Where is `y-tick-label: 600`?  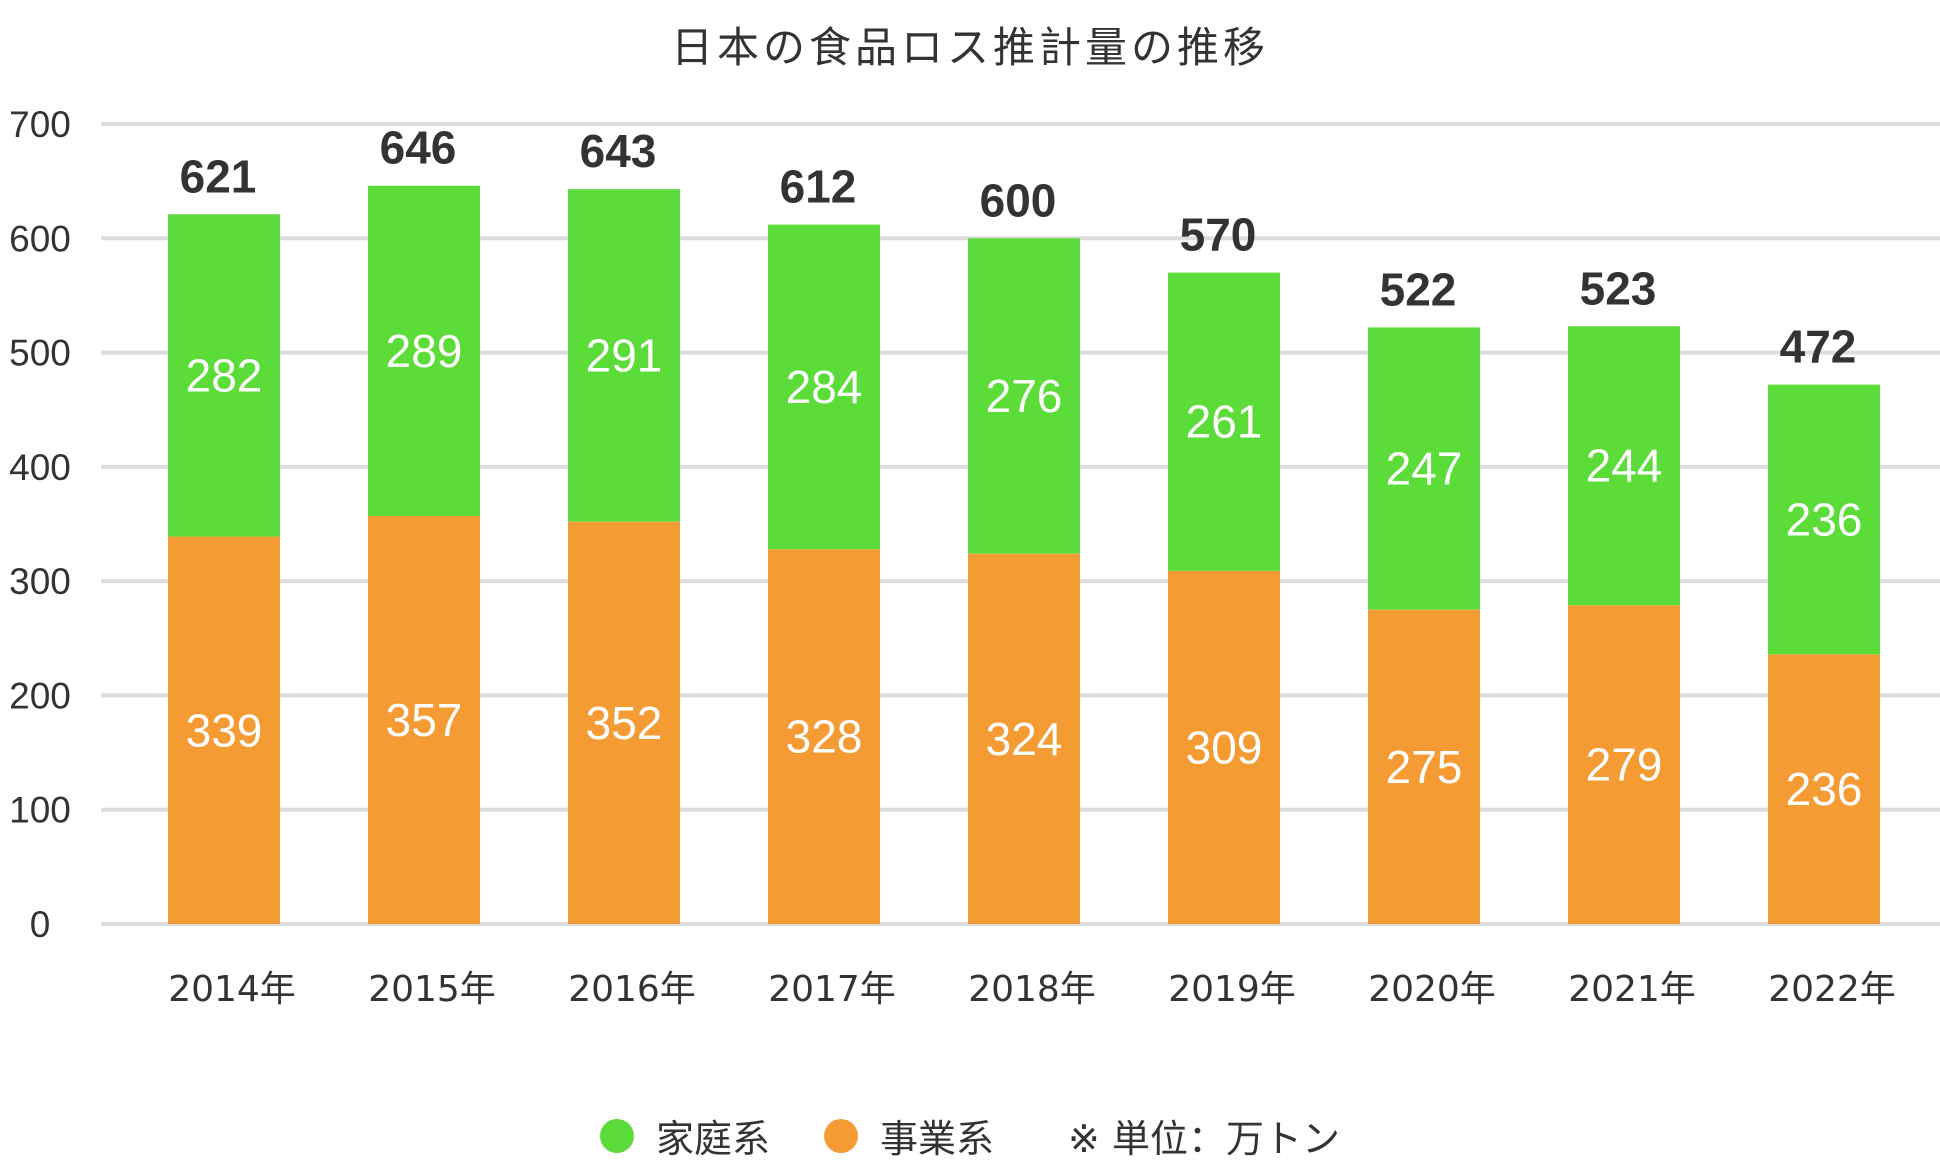 y-tick-label: 600 is located at coordinates (40, 238).